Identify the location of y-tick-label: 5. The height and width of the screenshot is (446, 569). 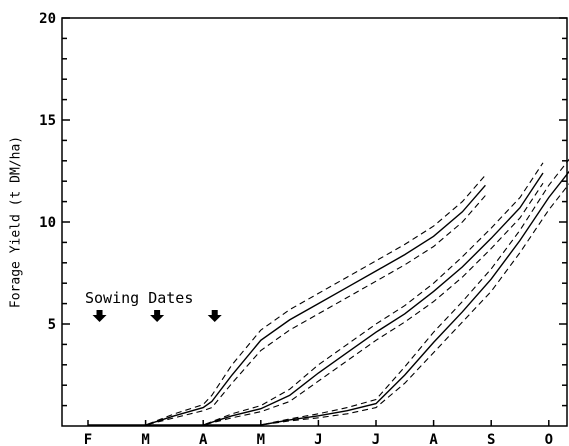
(52, 325).